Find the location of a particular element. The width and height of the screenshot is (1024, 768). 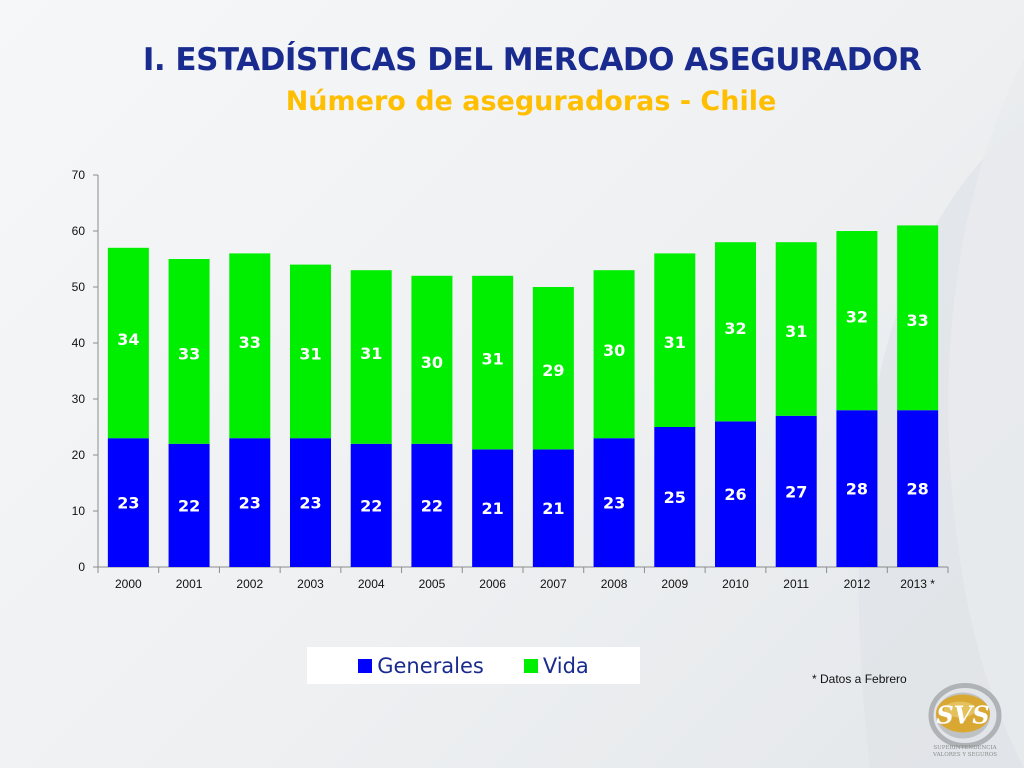

data-label-generales: 25 is located at coordinates (675, 497).